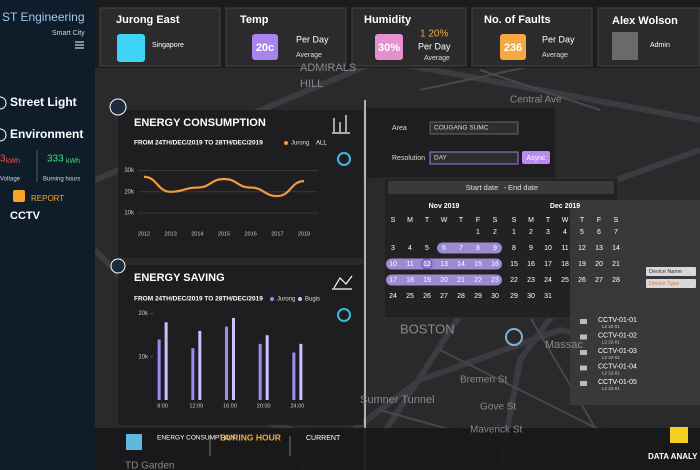 The image size is (700, 470). Describe the element at coordinates (679, 435) in the screenshot. I see `analytics-icon` at that location.